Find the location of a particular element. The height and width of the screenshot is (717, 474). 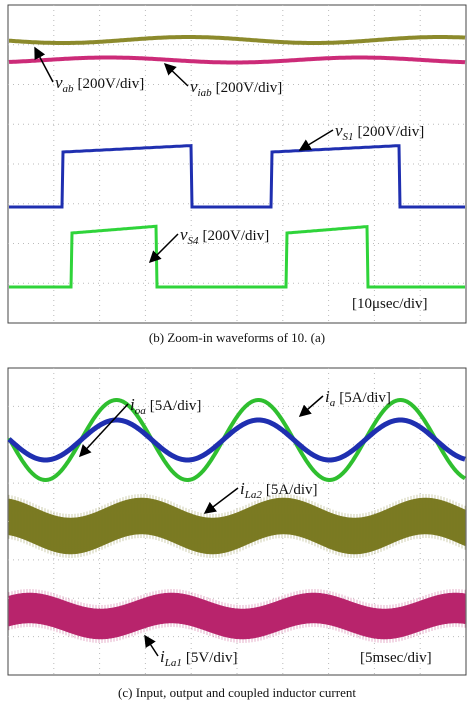

wave-ila1-ripple is located at coordinates (237, 616).